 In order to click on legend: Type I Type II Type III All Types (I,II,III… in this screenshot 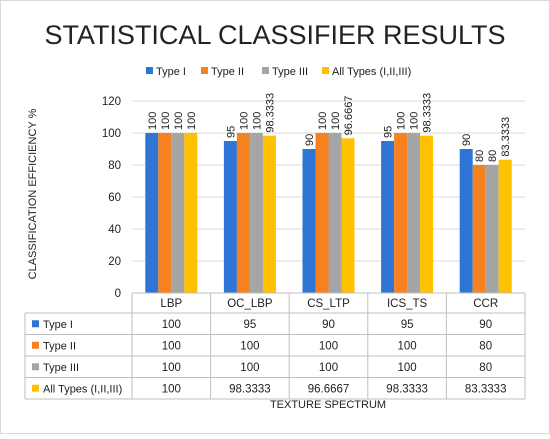, I will do `click(278, 72)`.